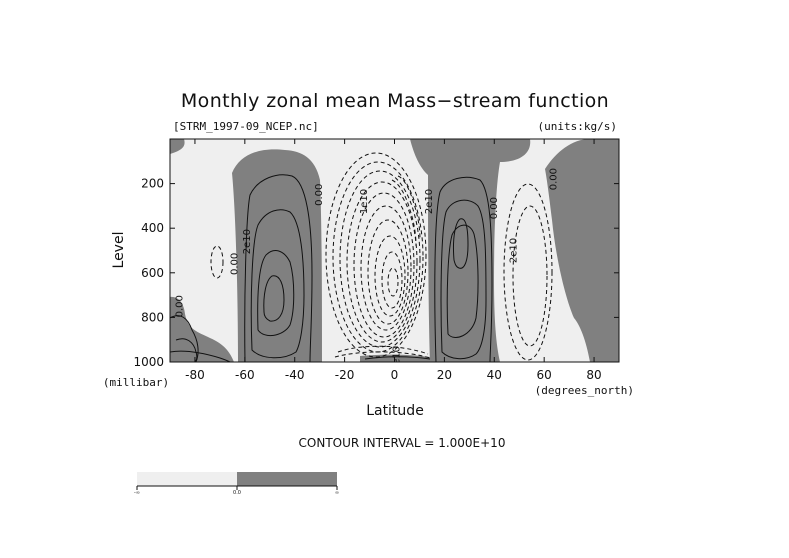 Image resolution: width=789 pixels, height=558 pixels. What do you see at coordinates (444, 375) in the screenshot?
I see `x-tick-label: 20` at bounding box center [444, 375].